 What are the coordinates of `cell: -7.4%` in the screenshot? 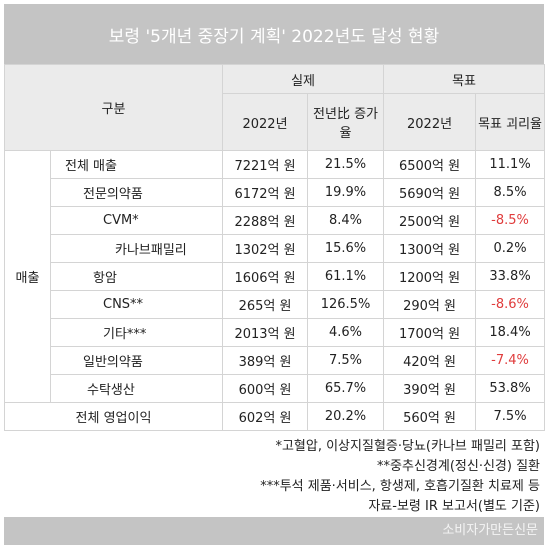 It's located at (510, 360).